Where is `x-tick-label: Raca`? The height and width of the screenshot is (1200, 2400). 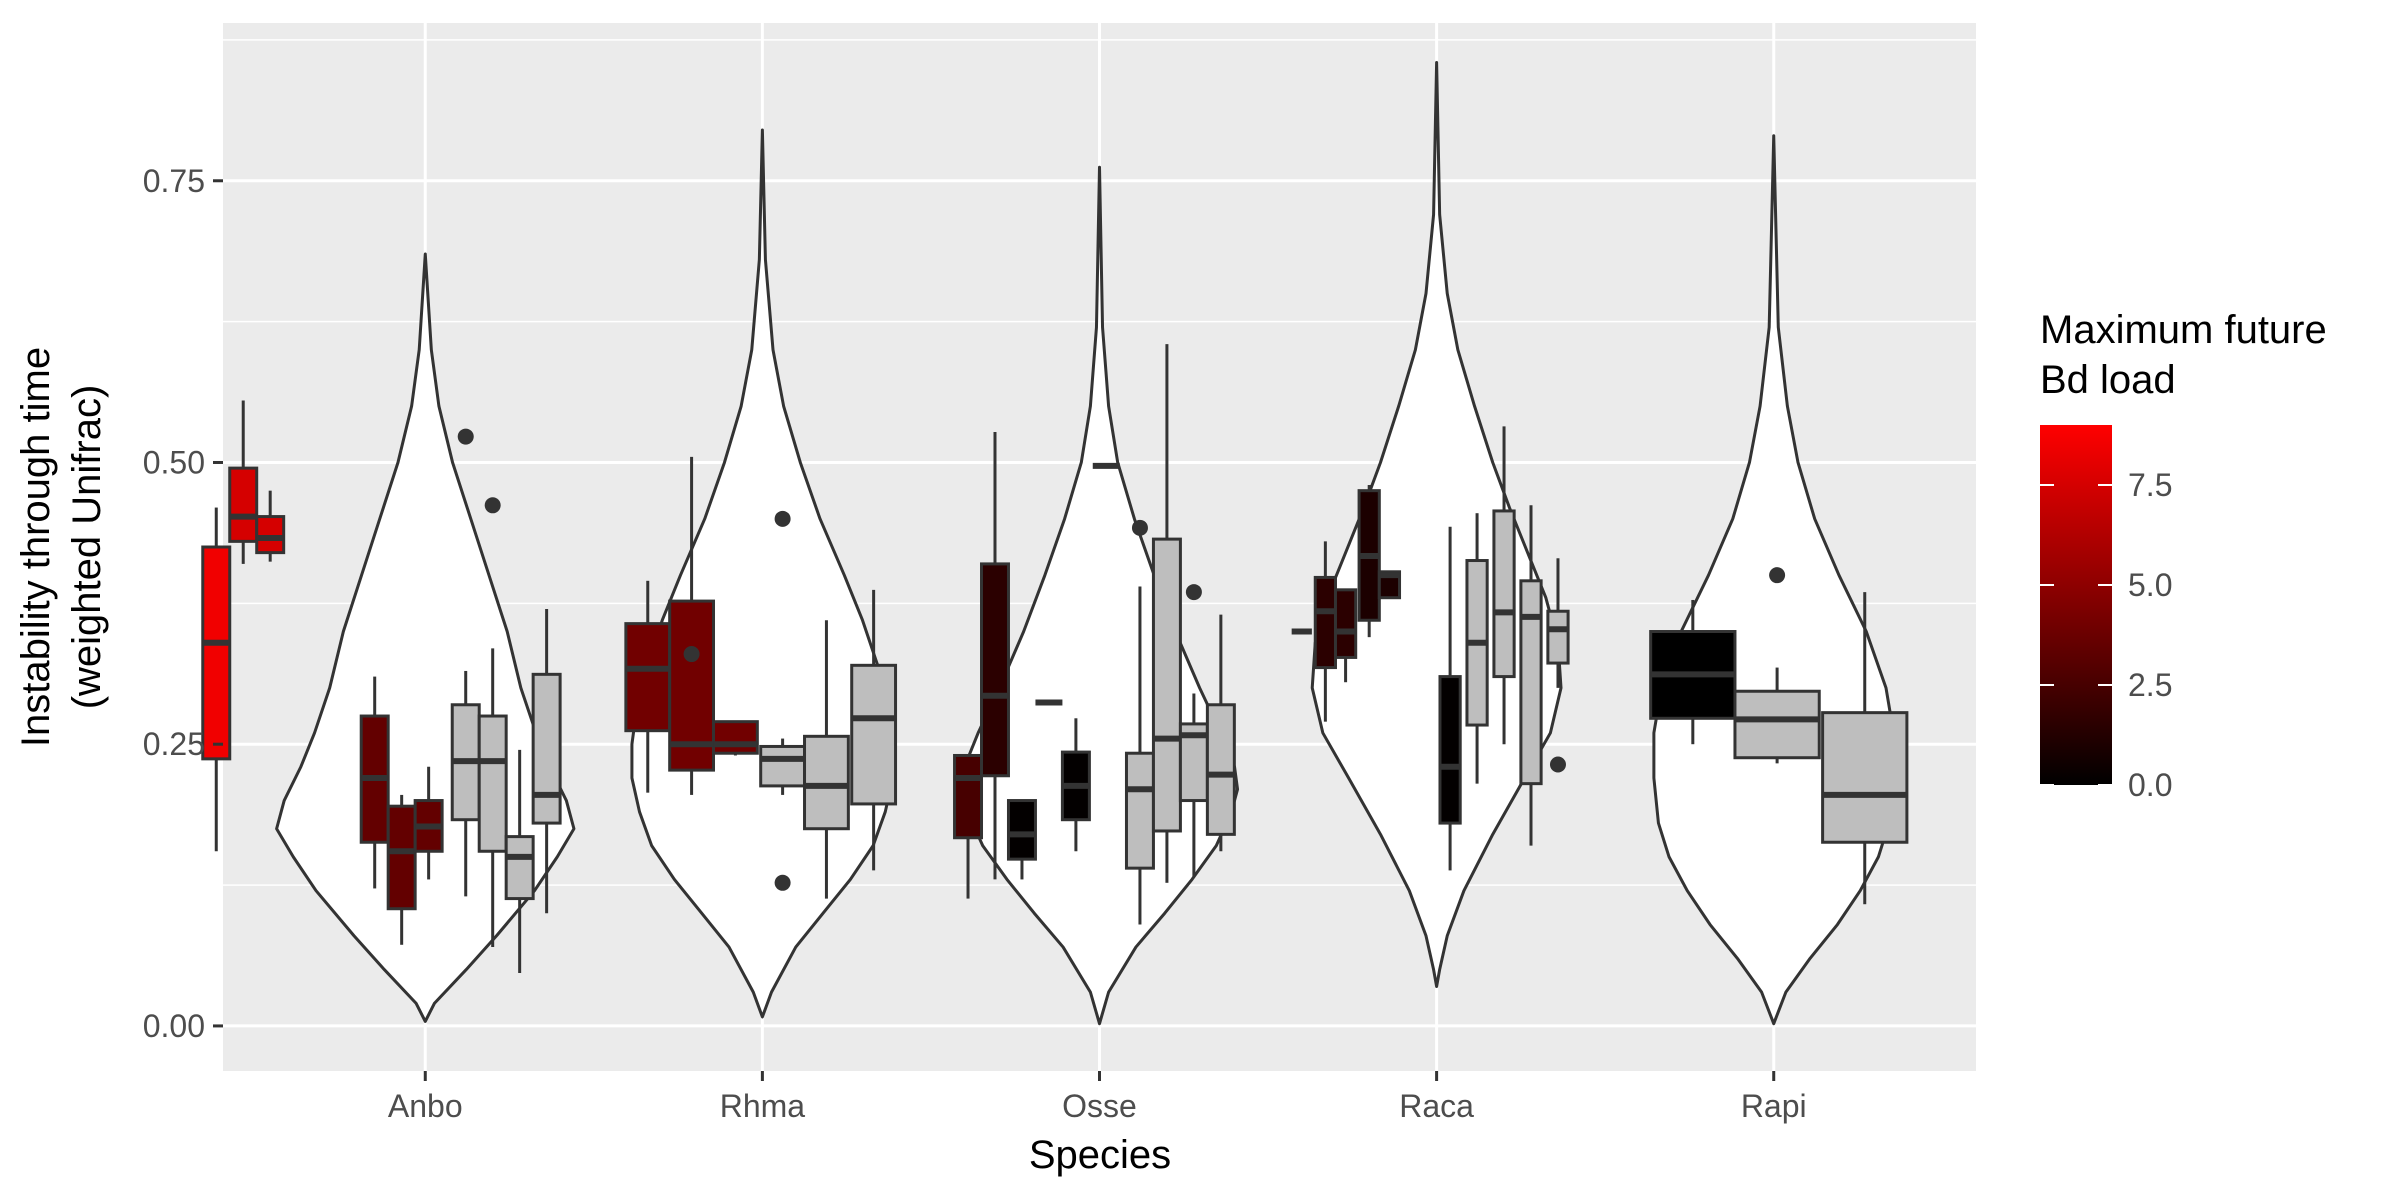 x-tick-label: Raca is located at coordinates (1436, 1106).